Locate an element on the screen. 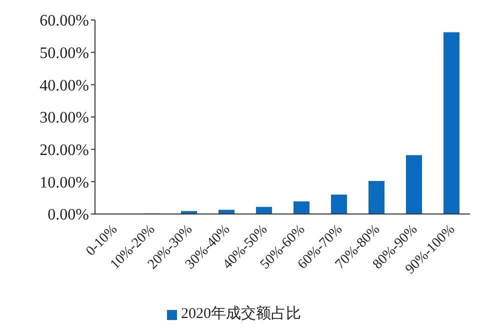  y-tick-label: 50.00% is located at coordinates (64, 53).